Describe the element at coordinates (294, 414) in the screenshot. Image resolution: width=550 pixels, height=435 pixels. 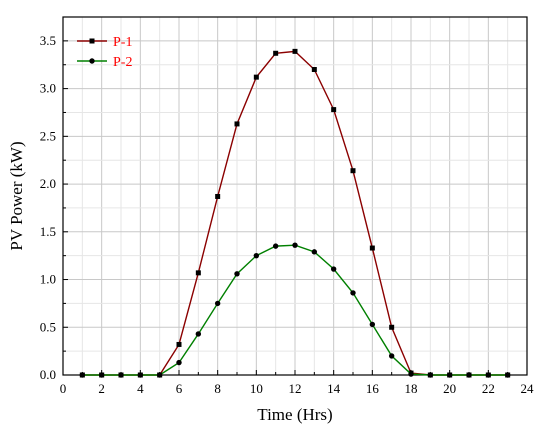
I see `x-axis-title: Time (Hrs)` at that location.